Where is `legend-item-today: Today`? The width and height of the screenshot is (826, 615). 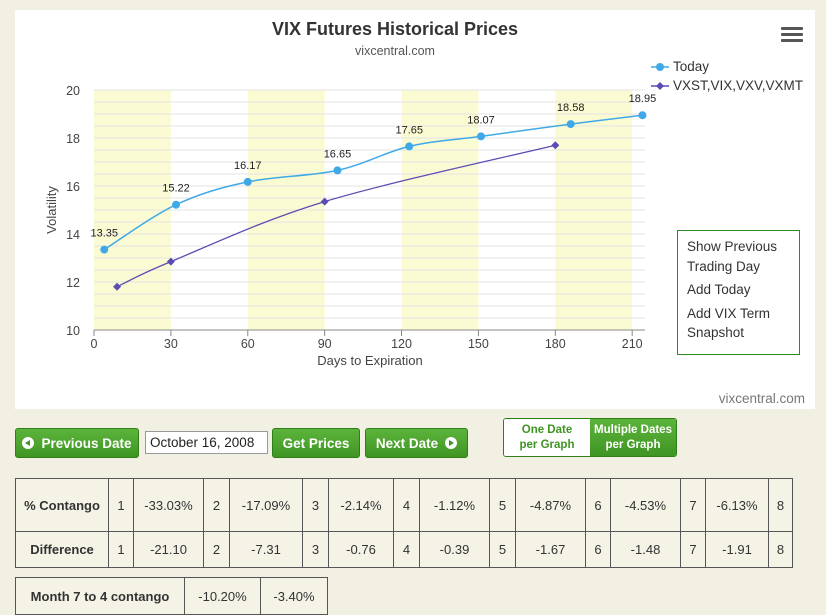 legend-item-today: Today is located at coordinates (727, 66).